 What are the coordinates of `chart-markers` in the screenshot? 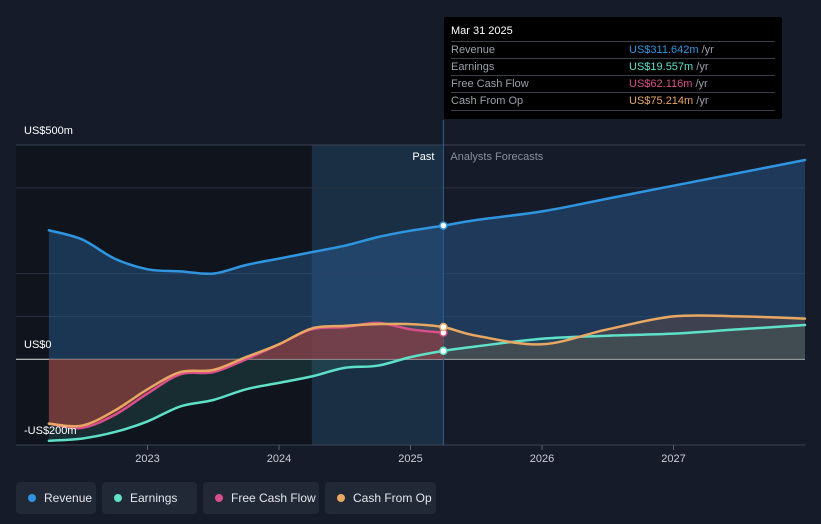 It's located at (443, 288).